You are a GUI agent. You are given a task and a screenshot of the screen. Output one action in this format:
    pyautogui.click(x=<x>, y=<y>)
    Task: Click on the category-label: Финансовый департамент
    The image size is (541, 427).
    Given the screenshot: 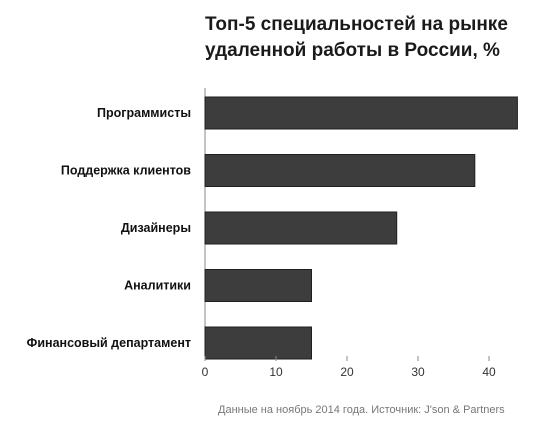 What is the action you would take?
    pyautogui.click(x=109, y=343)
    